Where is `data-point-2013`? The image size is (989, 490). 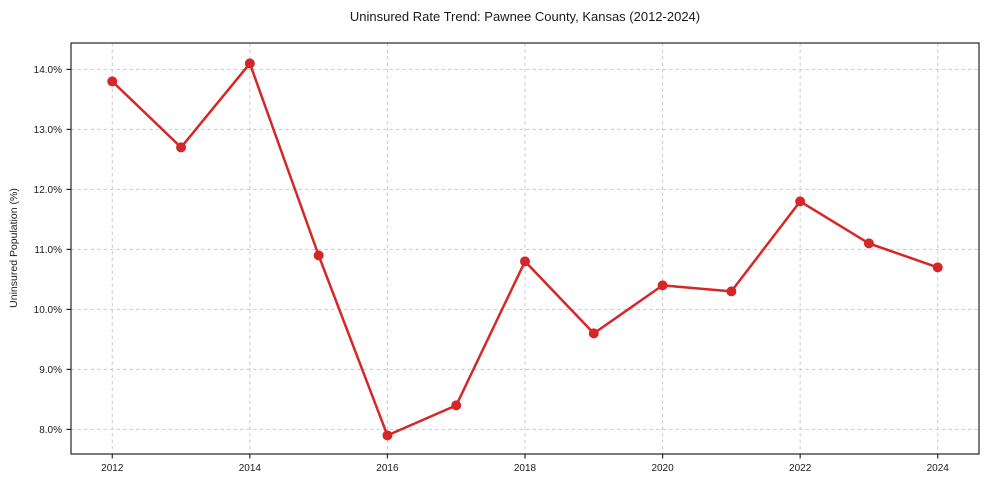
data-point-2013 is located at coordinates (181, 147).